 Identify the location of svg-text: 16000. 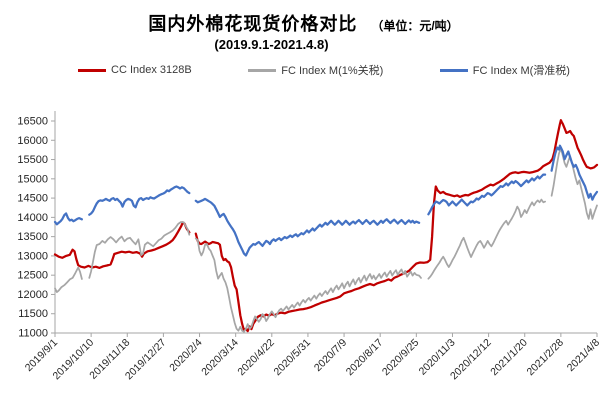
(32, 141).